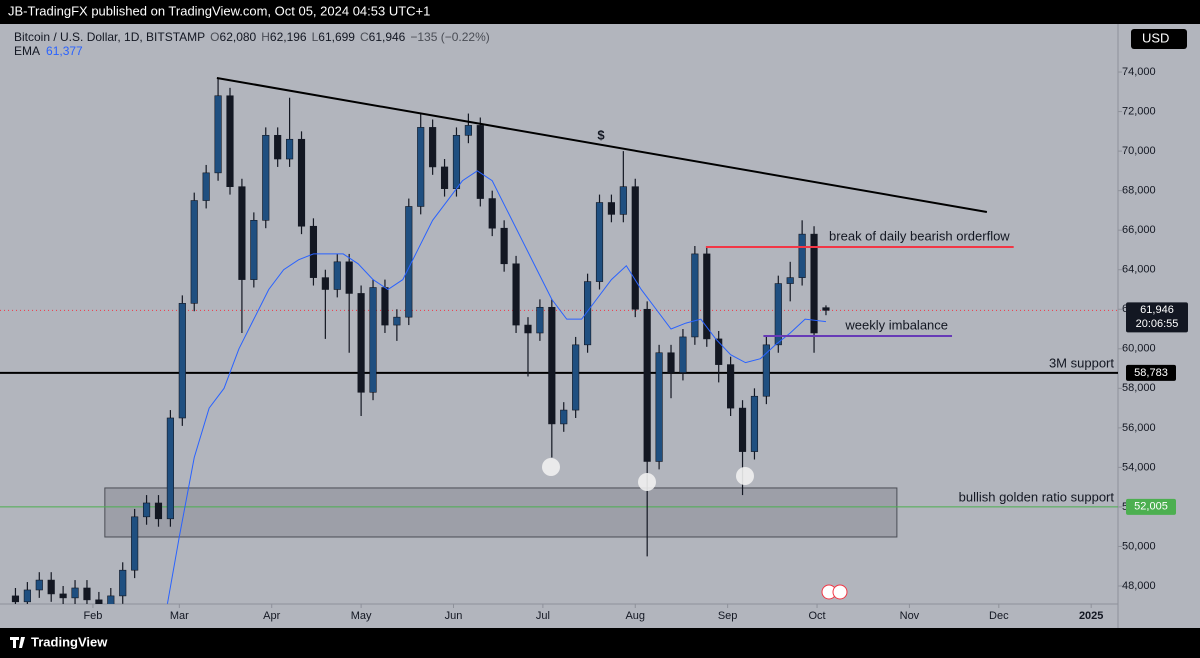  Describe the element at coordinates (454, 616) in the screenshot. I see `x-tick-label: Jun` at that location.